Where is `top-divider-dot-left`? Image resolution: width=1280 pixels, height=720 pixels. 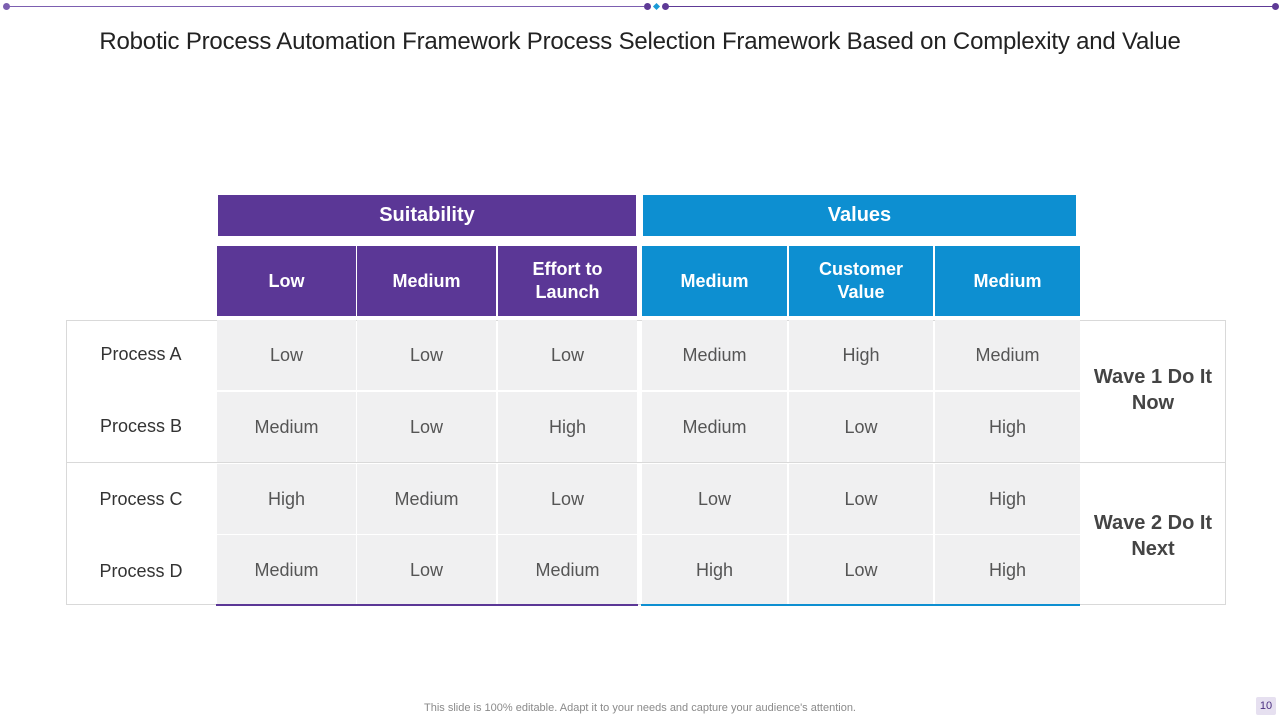 top-divider-dot-left is located at coordinates (6, 6).